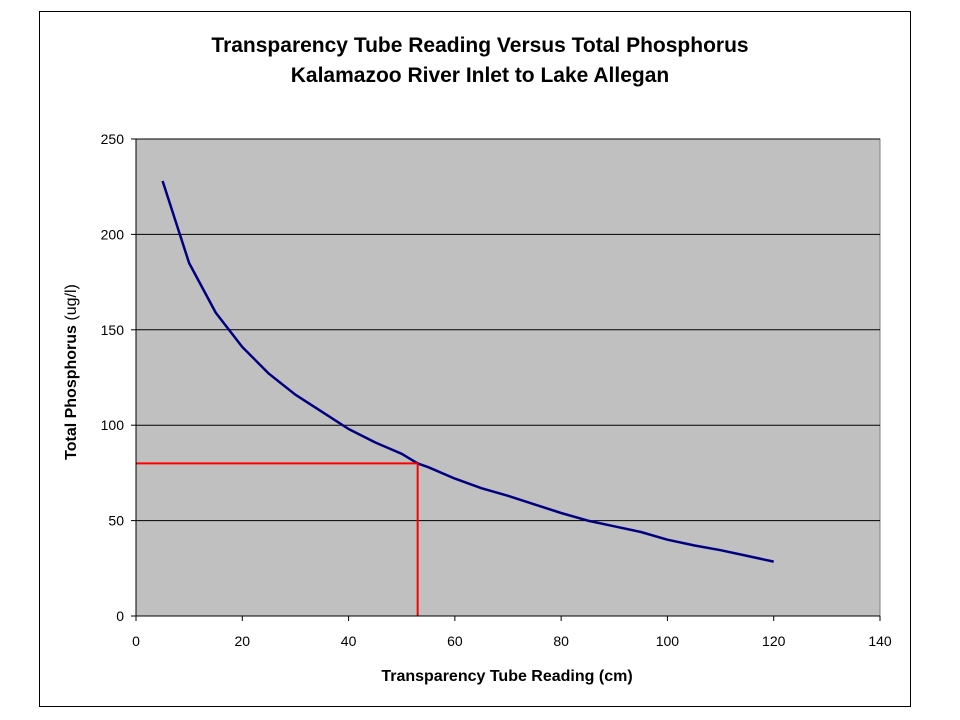 This screenshot has height=720, width=960. What do you see at coordinates (116, 521) in the screenshot?
I see `y-tick-label: 50` at bounding box center [116, 521].